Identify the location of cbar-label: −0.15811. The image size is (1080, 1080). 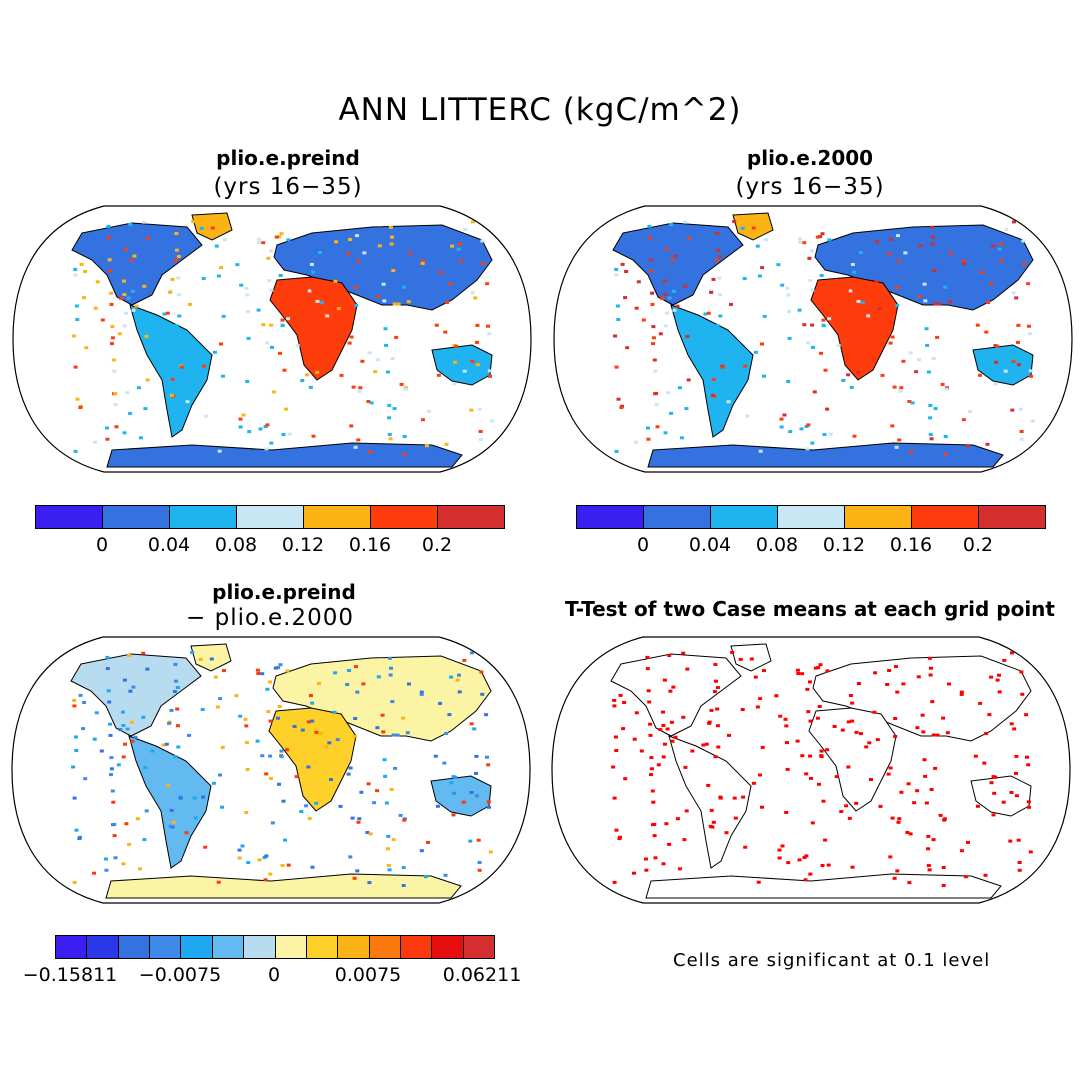
(70, 975).